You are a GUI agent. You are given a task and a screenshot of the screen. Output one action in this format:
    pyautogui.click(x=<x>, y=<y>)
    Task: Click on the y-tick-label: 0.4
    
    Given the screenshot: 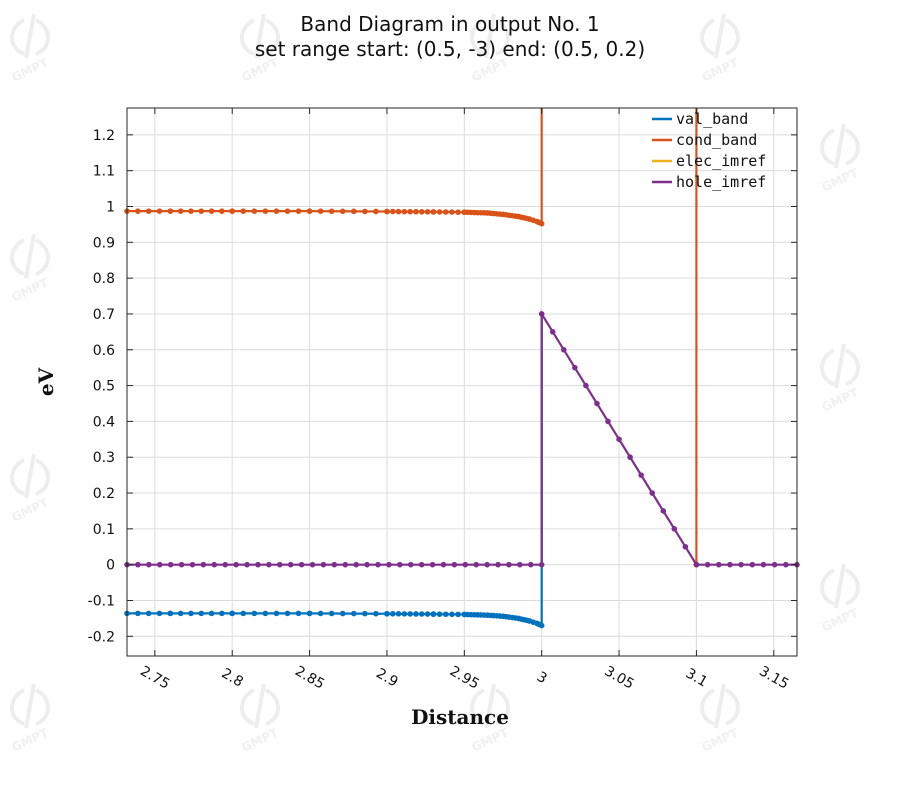 What is the action you would take?
    pyautogui.click(x=104, y=422)
    